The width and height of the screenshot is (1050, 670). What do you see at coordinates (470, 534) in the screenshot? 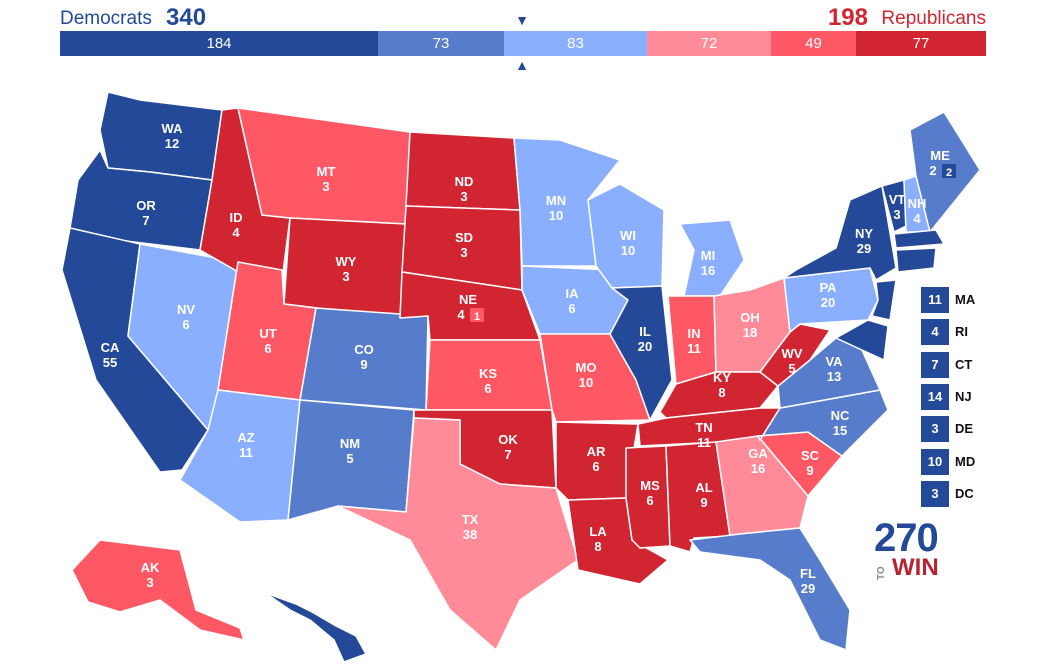
I see `state-ev-tx: 38` at bounding box center [470, 534].